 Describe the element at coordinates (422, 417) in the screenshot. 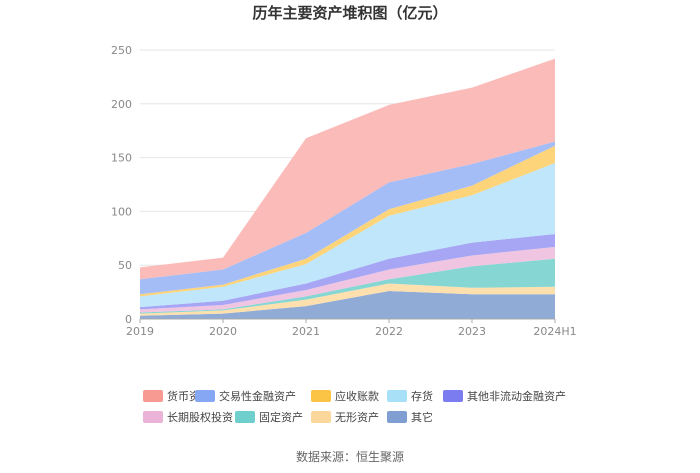

I see `legend-label: 其它` at that location.